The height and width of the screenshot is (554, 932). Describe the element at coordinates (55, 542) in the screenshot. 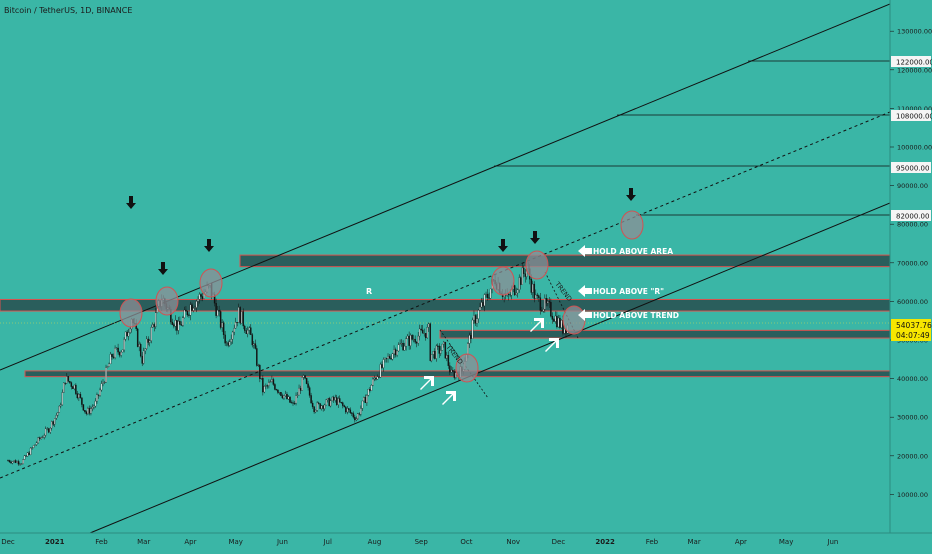

I see `time-tick-label: 2021` at that location.